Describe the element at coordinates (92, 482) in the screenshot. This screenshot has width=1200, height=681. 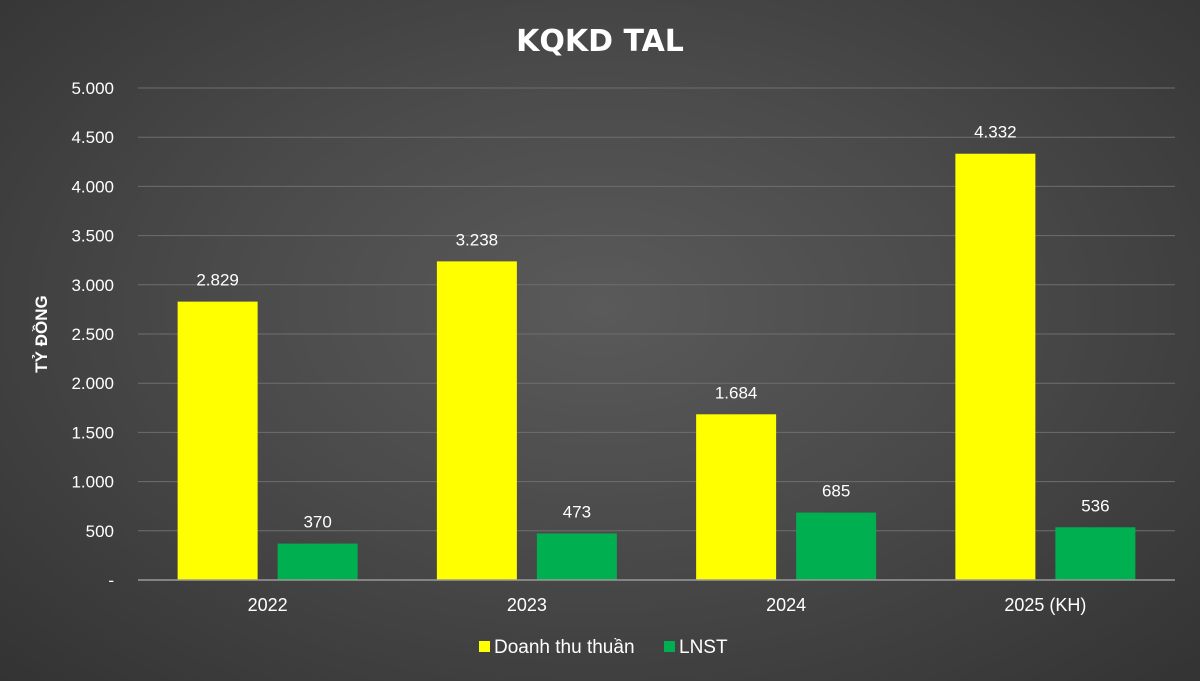
I see `y-tick-label: 1.000` at that location.